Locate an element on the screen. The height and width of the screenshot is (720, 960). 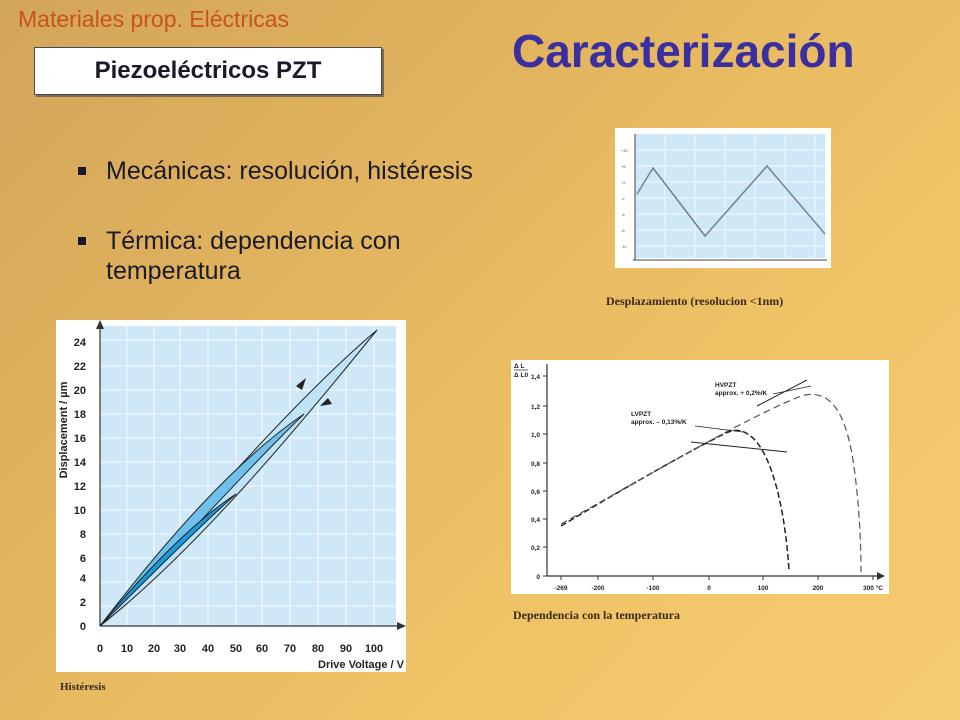
y-tick: 16 is located at coordinates (80, 439).